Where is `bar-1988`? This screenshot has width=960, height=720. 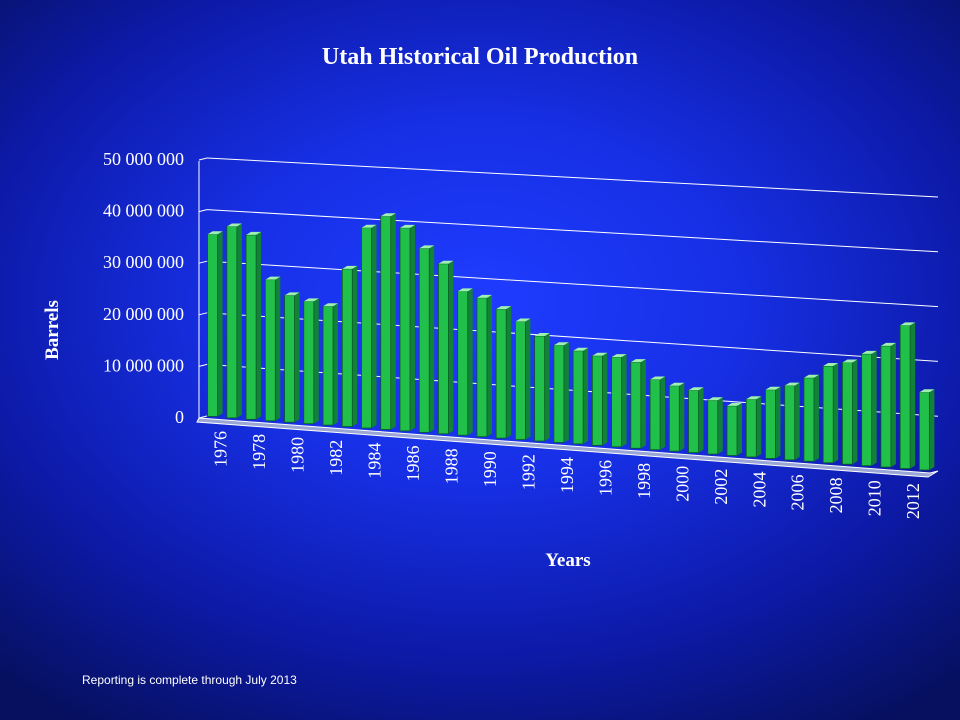 bar-1988 is located at coordinates (446, 347).